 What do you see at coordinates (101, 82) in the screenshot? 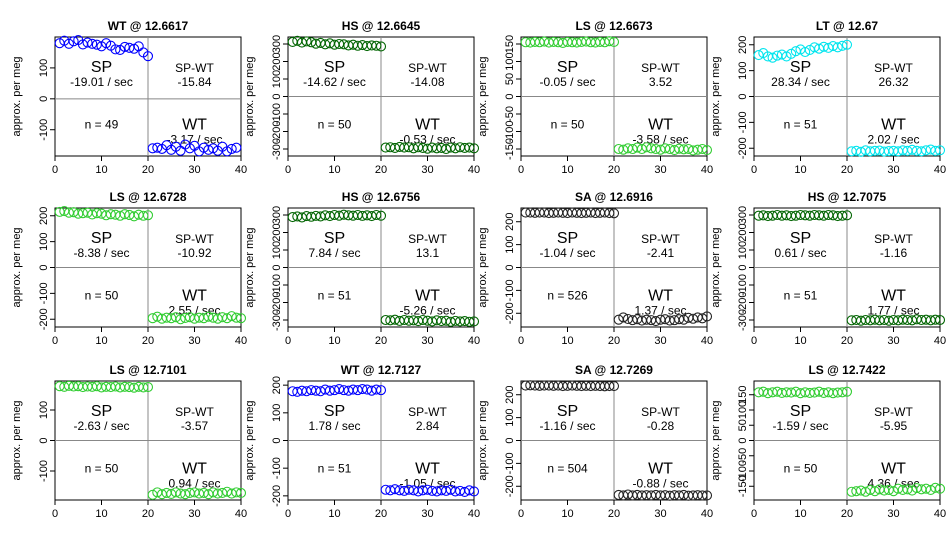
I see `sp-rate: -19.01 / sec` at bounding box center [101, 82].